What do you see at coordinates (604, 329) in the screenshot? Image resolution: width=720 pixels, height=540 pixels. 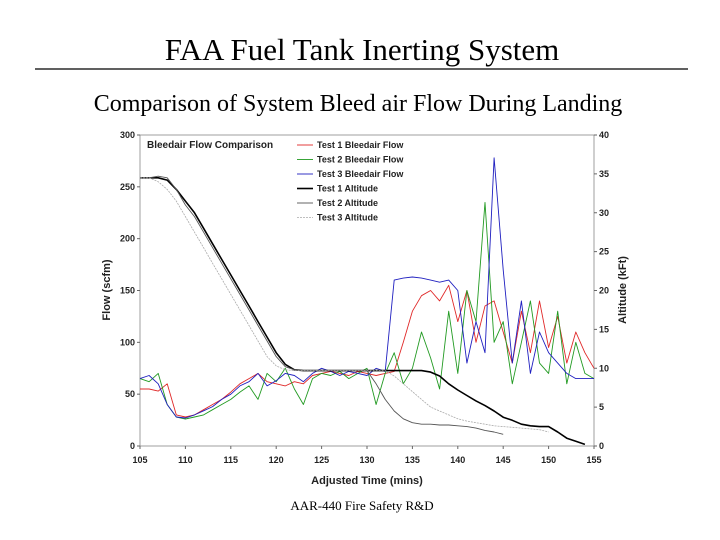 I see `y2-tick-label: 15` at bounding box center [604, 329].